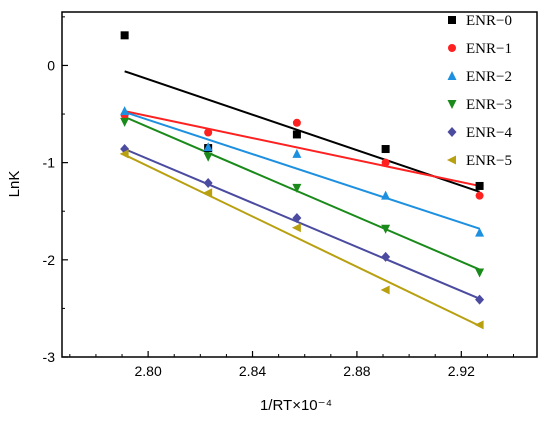 This screenshot has height=426, width=550. I want to click on legend-label: ENR−1, so click(489, 49).